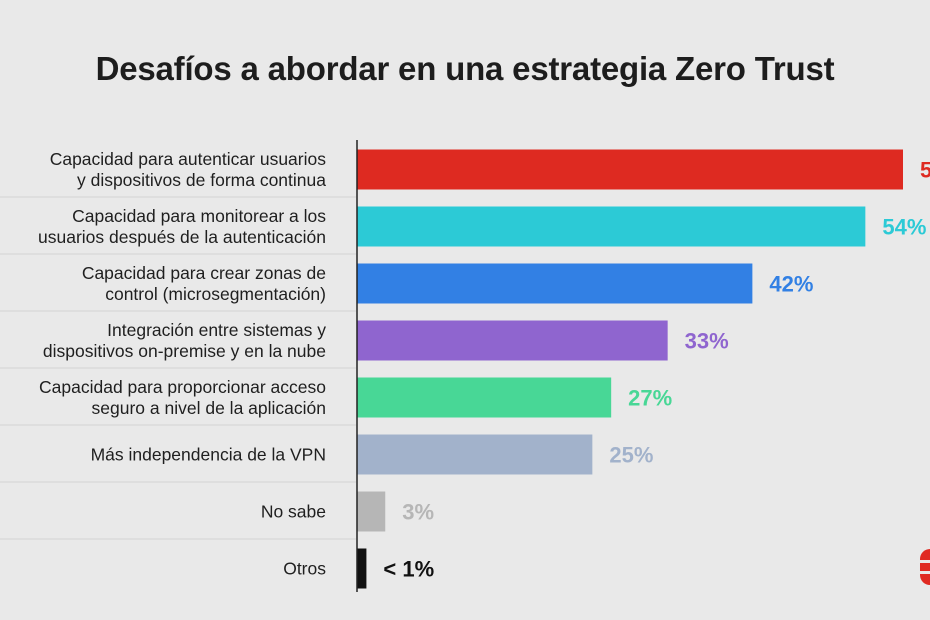 This screenshot has height=620, width=930. I want to click on value-label: 58%, so click(925, 170).